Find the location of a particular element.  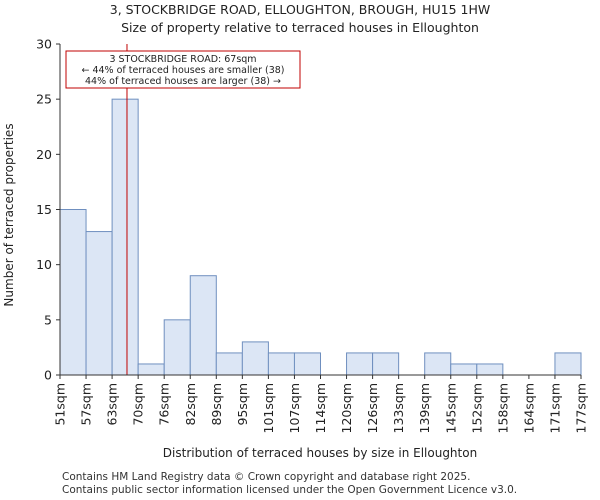

y-tick-label: 10 is located at coordinates (44, 264).